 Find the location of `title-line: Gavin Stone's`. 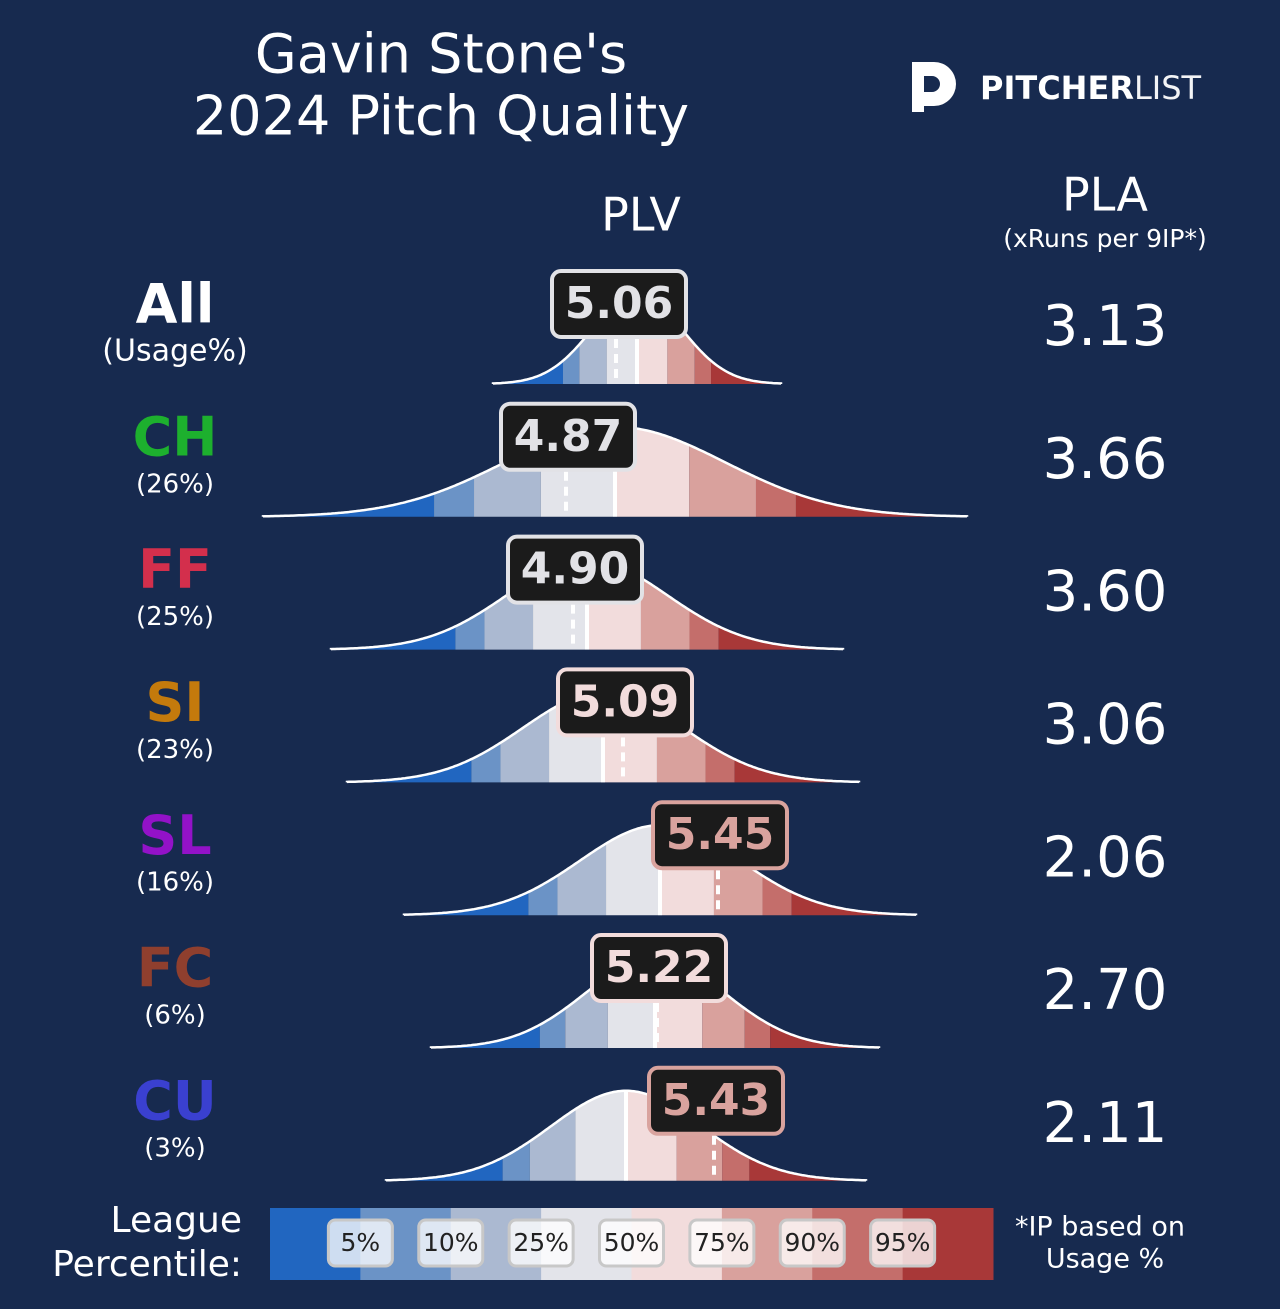

title-line: Gavin Stone's is located at coordinates (441, 54).